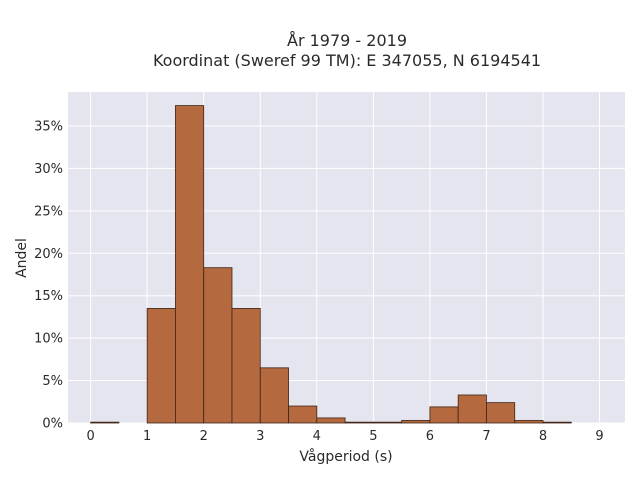 The image size is (640, 480). I want to click on x-tick-label: 1, so click(147, 436).